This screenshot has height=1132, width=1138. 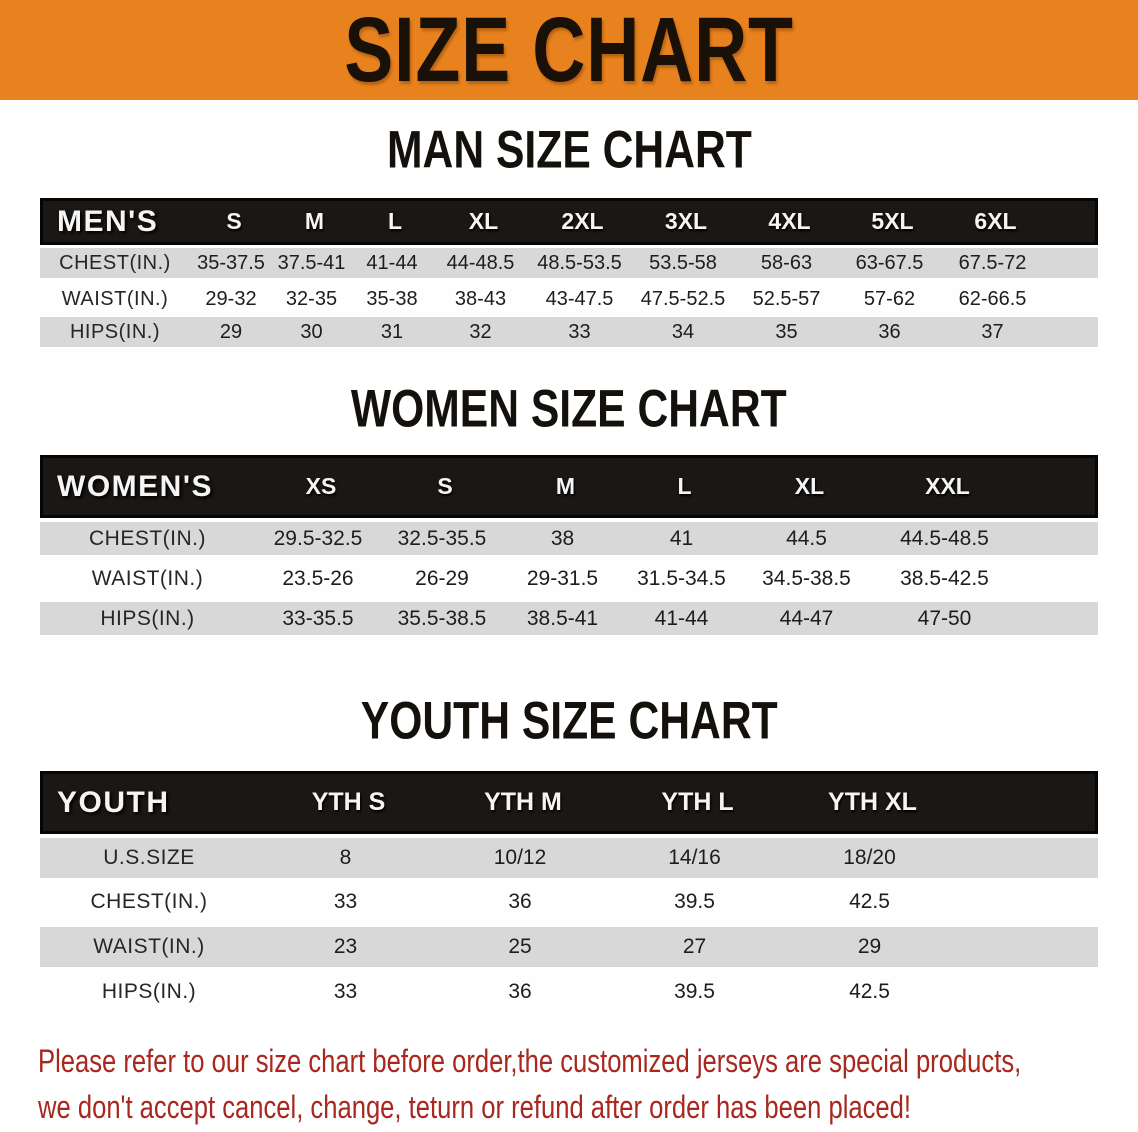 I want to click on men-col-header: M, so click(x=314, y=221).